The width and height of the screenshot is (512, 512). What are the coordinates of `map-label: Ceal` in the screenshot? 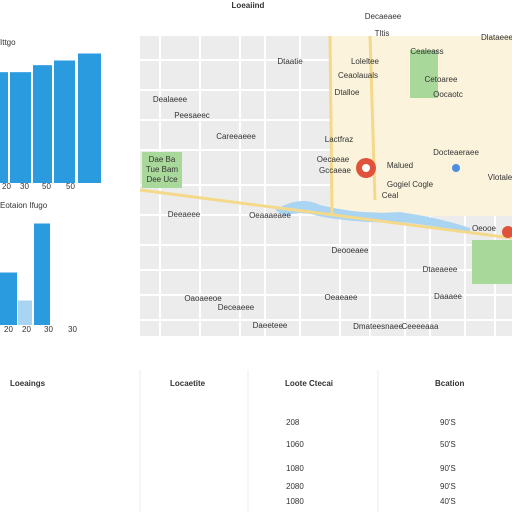 It's located at (390, 195).